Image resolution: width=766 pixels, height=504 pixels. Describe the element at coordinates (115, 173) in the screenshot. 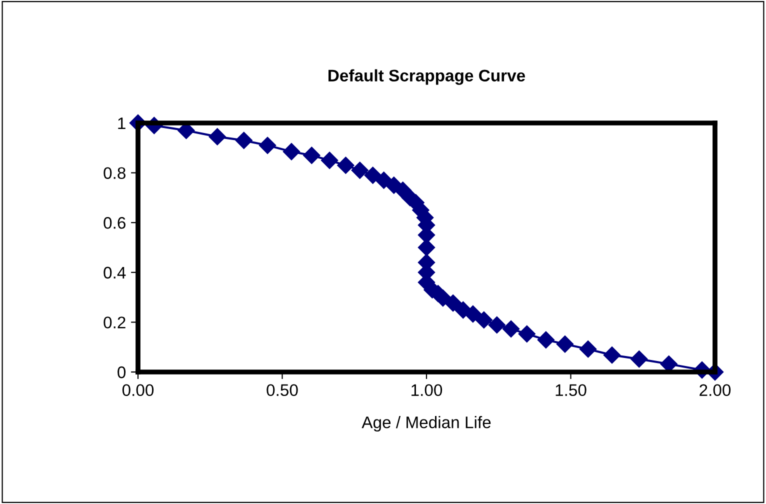

I see `y-tick-label: 0.8` at that location.